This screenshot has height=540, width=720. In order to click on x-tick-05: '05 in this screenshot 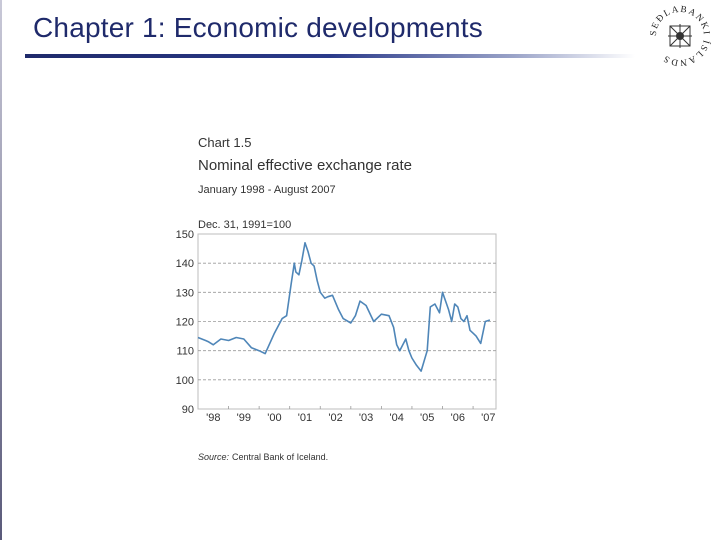, I will do `click(427, 418)`.